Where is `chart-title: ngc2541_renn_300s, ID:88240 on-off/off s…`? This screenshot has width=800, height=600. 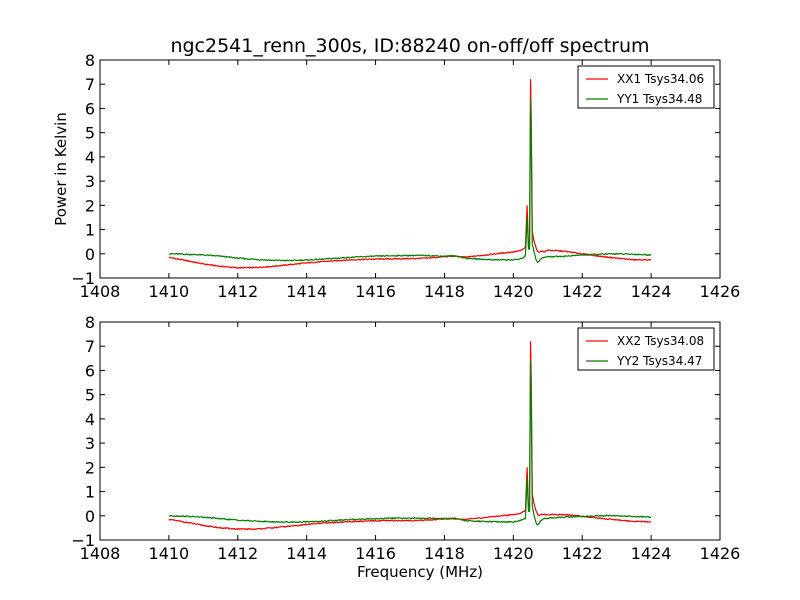 chart-title: ngc2541_renn_300s, ID:88240 on-off/off s… is located at coordinates (409, 46).